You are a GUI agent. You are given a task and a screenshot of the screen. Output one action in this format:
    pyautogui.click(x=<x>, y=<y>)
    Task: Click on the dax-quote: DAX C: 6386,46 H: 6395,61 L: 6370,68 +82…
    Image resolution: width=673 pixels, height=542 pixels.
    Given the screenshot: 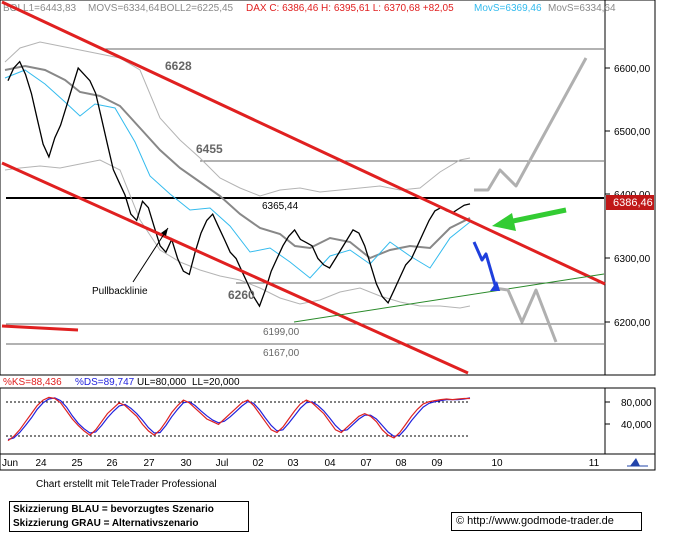 What is the action you would take?
    pyautogui.click(x=350, y=8)
    